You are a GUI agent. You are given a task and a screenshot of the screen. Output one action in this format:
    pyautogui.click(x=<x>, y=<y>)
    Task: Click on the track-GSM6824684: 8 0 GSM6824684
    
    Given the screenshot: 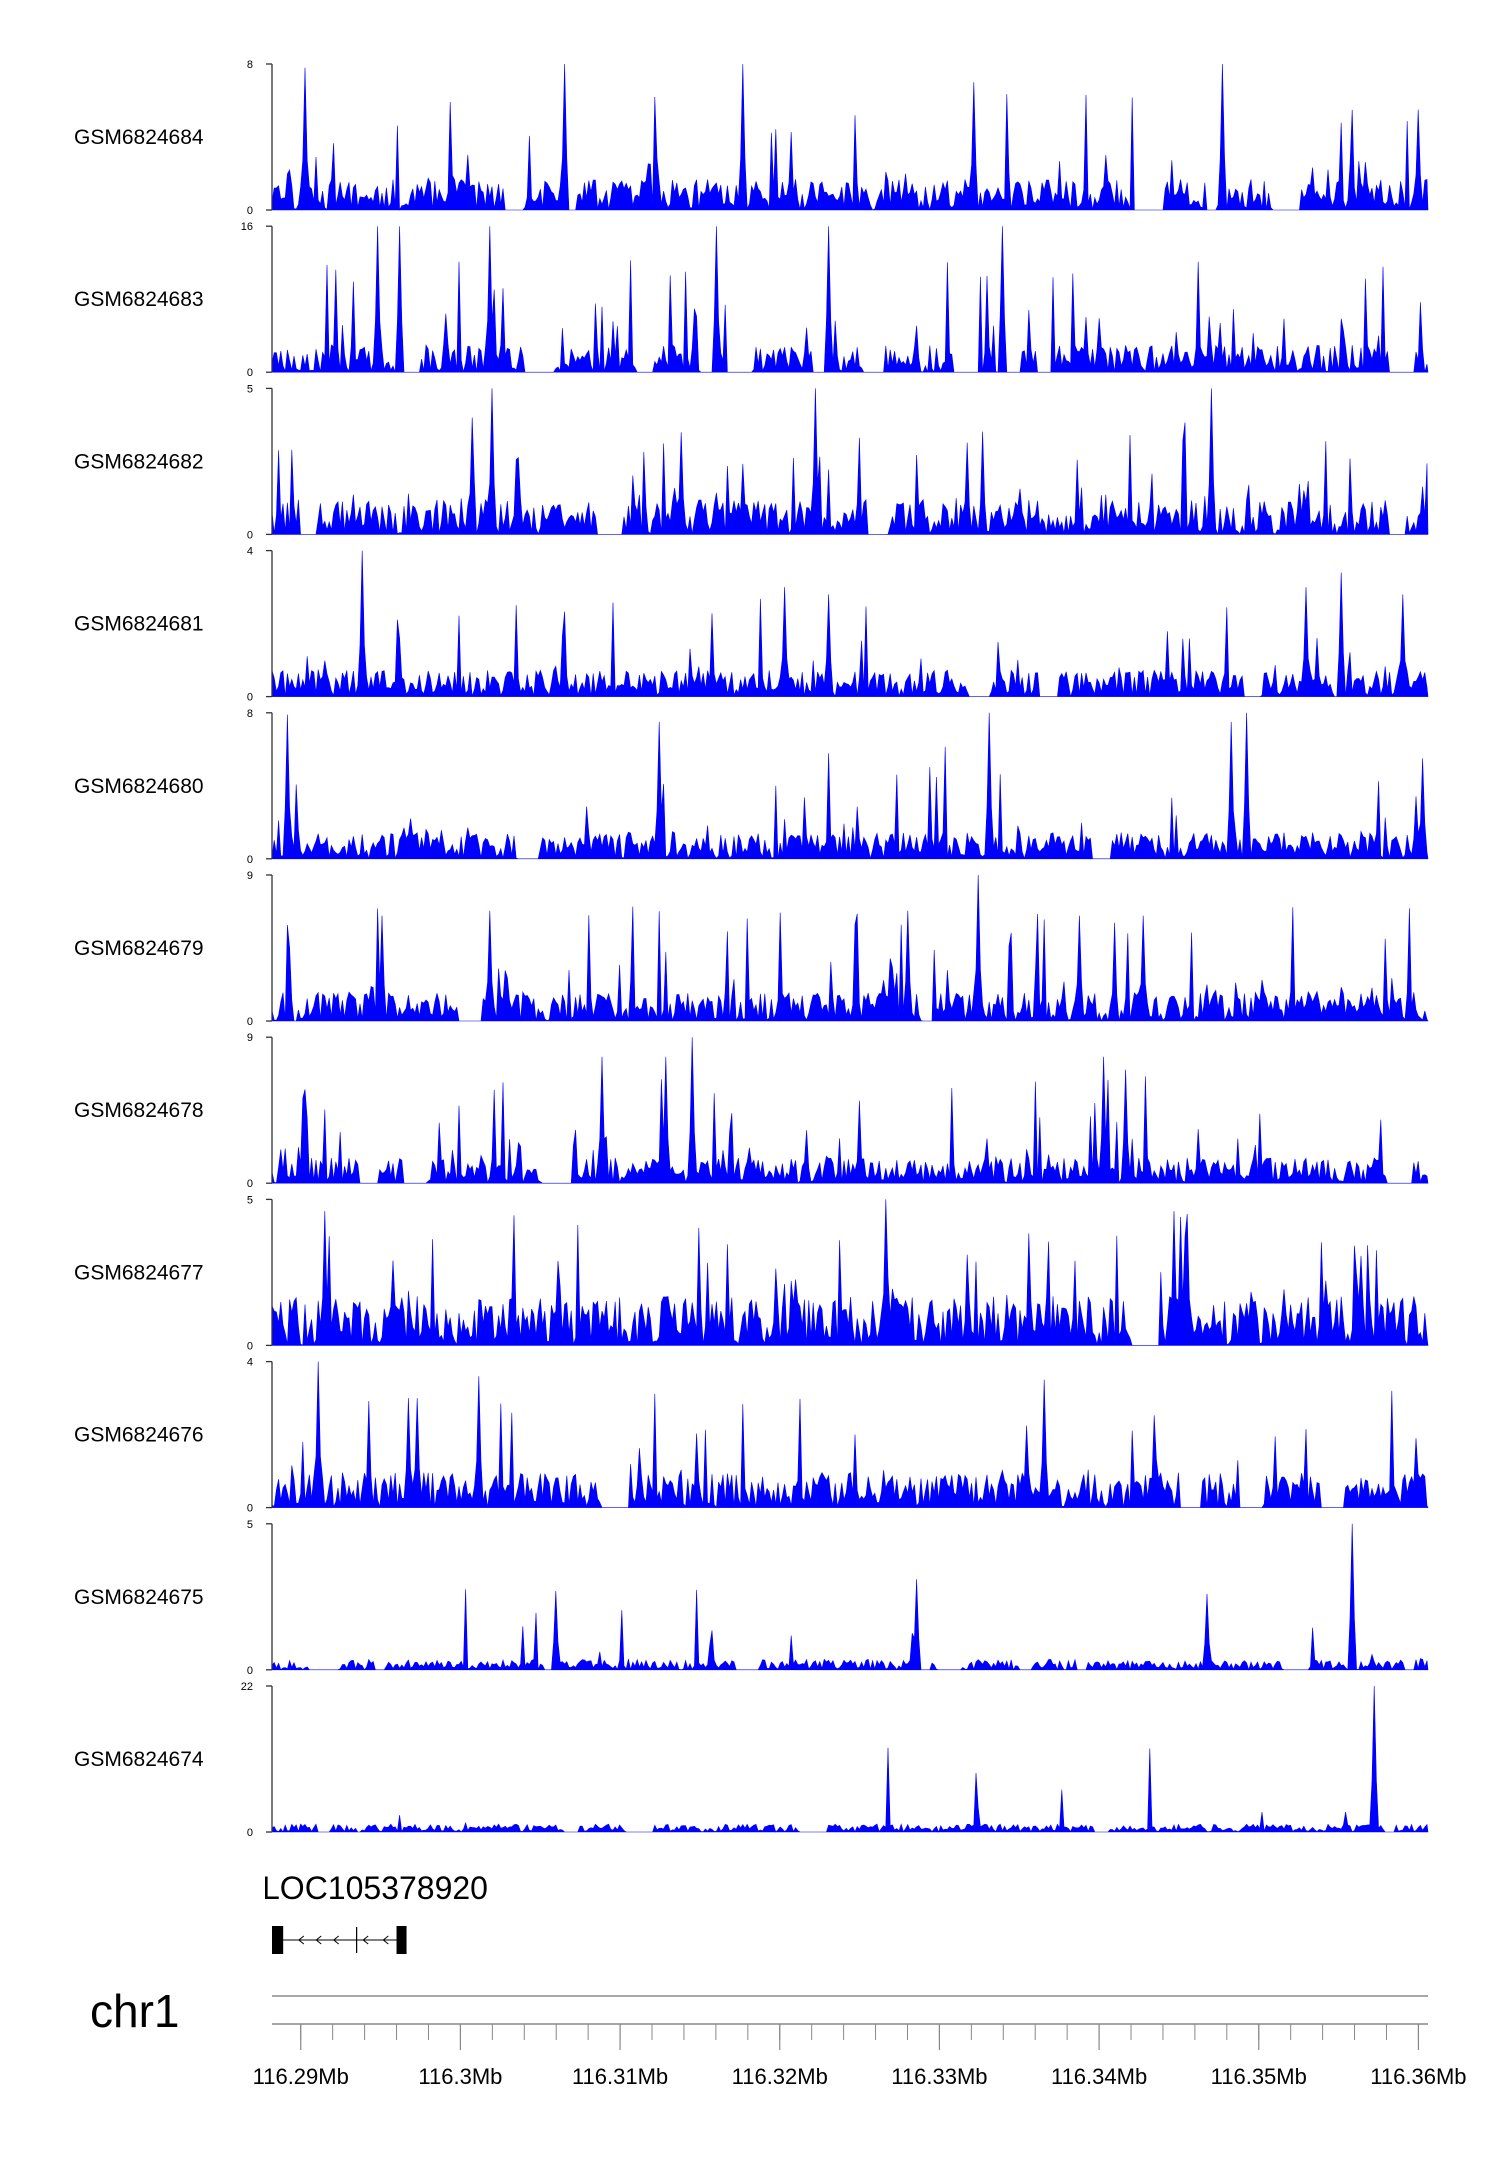 What is the action you would take?
    pyautogui.click(x=751, y=138)
    